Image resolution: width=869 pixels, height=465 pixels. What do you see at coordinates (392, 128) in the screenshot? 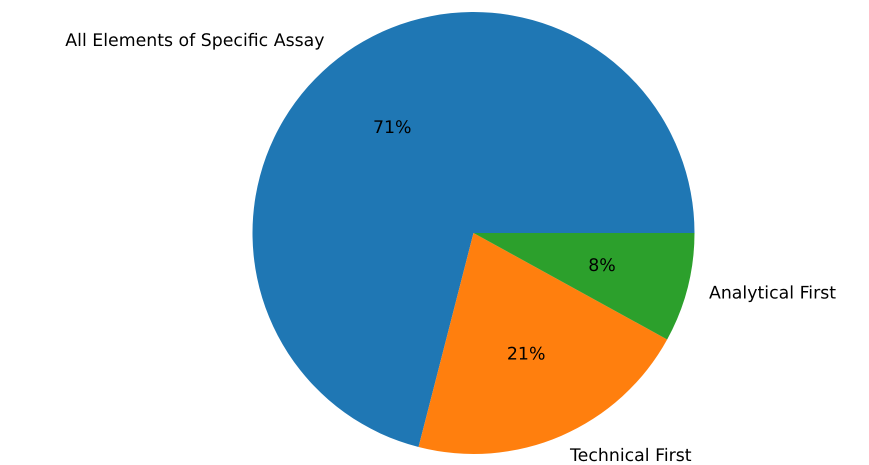
I see `data-label: 71%` at bounding box center [392, 128].